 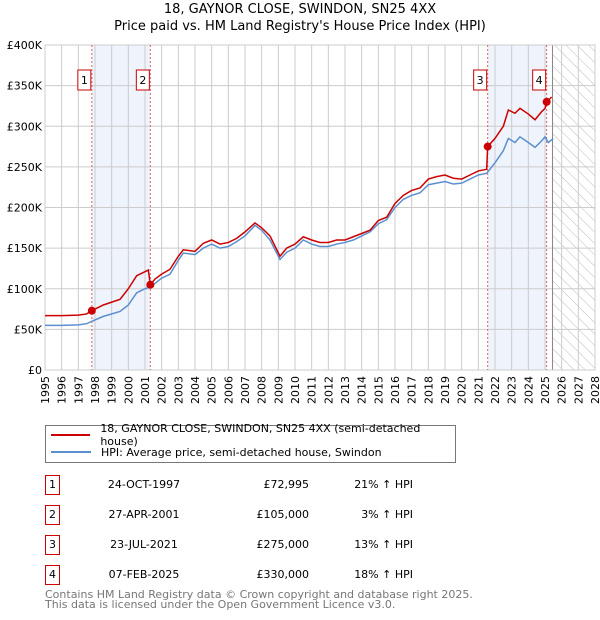 What do you see at coordinates (412, 390) in the screenshot?
I see `x-tick-label: 2017` at bounding box center [412, 390].